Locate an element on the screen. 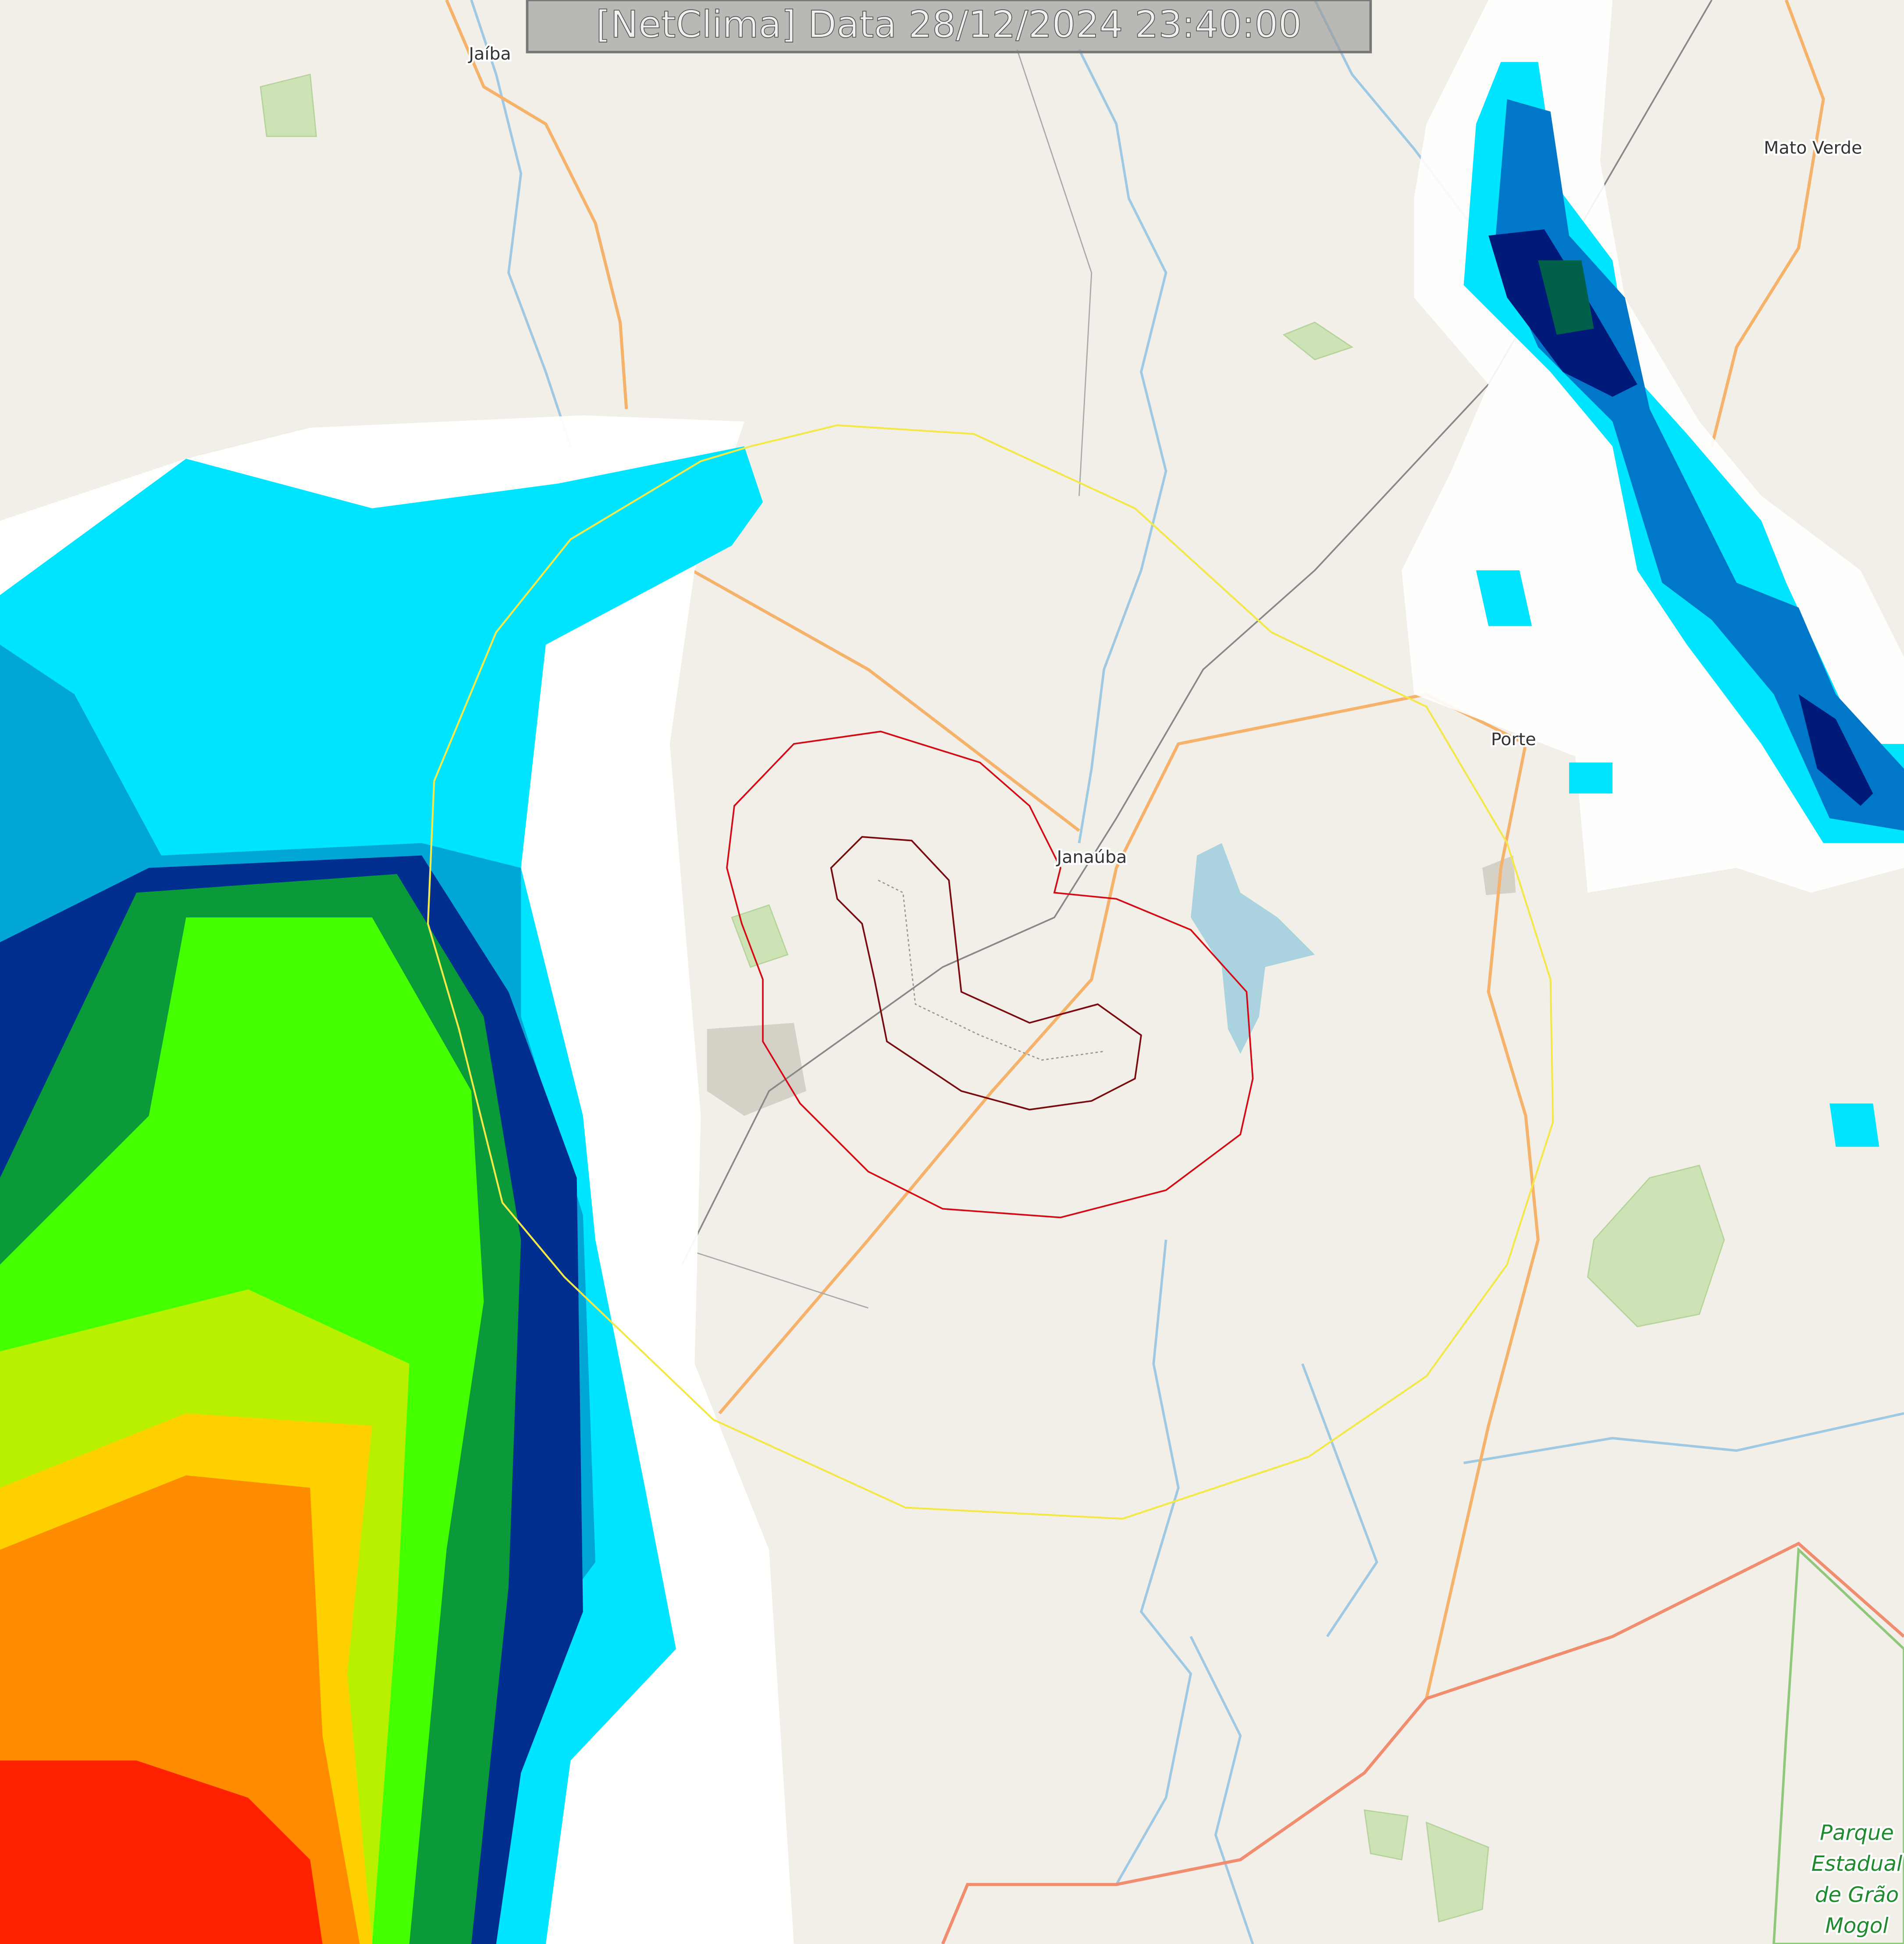  reservoir is located at coordinates (1253, 948).